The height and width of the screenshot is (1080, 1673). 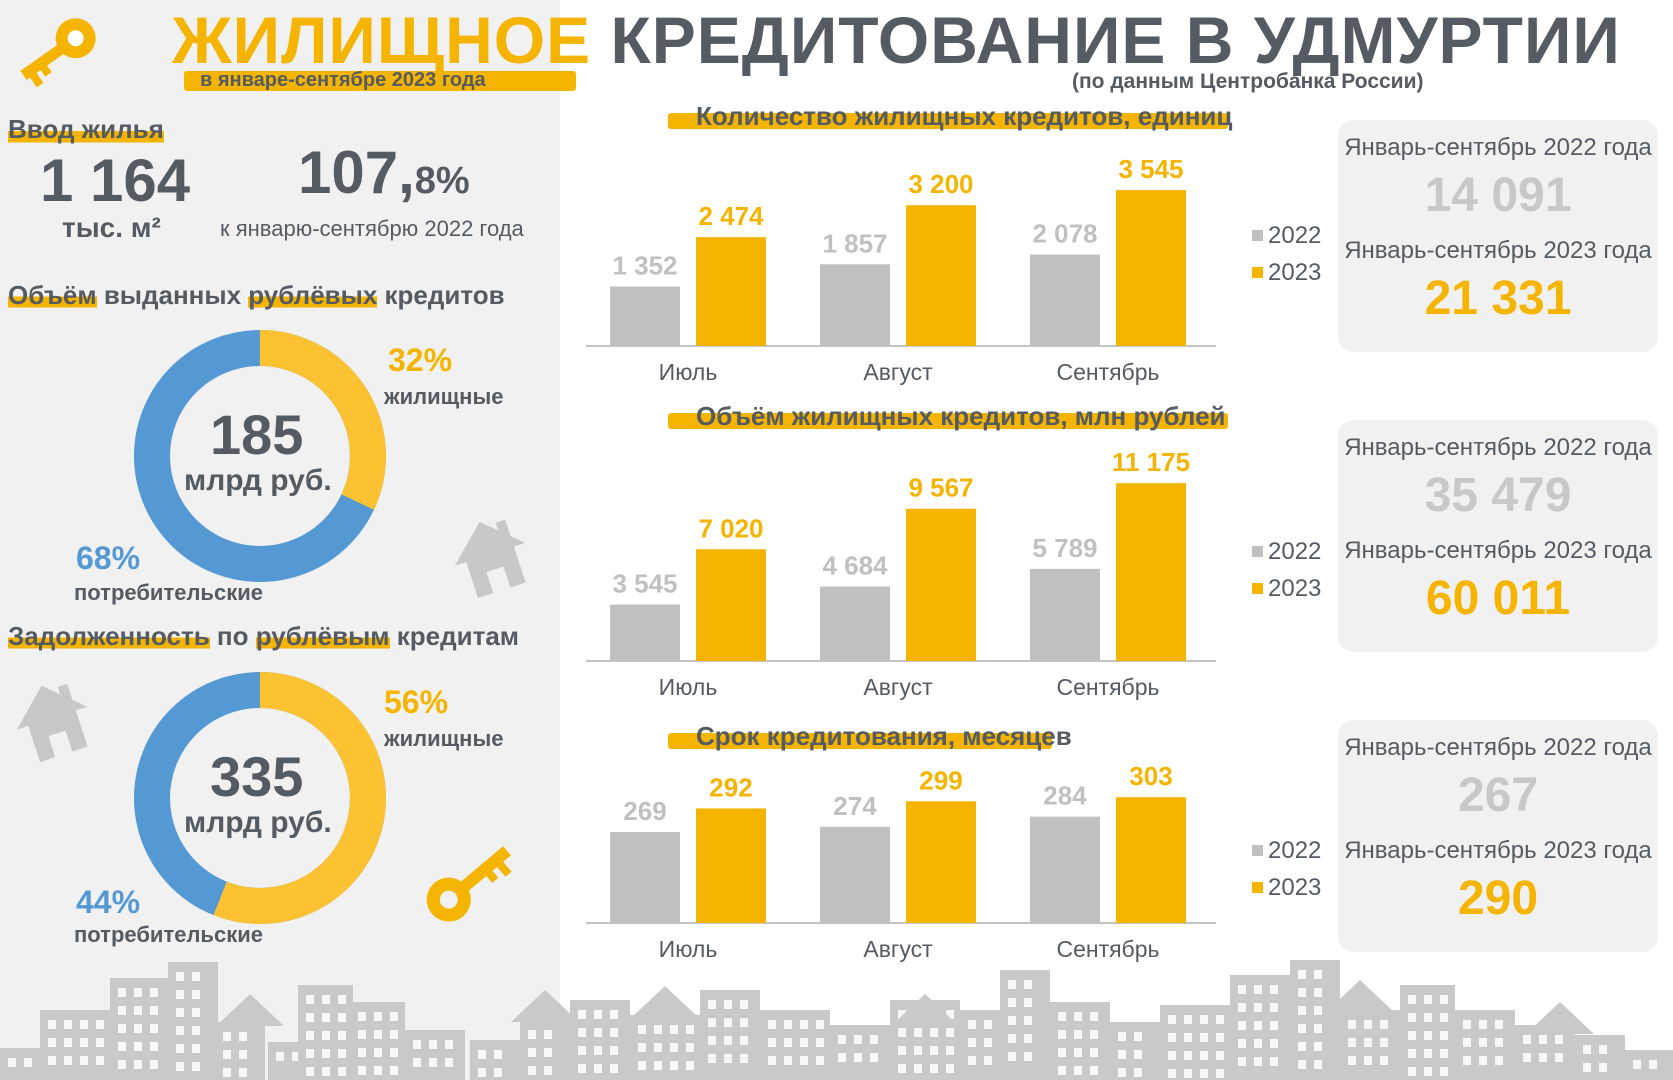 I want to click on summary-value-2022: 35 479, so click(x=1498, y=495).